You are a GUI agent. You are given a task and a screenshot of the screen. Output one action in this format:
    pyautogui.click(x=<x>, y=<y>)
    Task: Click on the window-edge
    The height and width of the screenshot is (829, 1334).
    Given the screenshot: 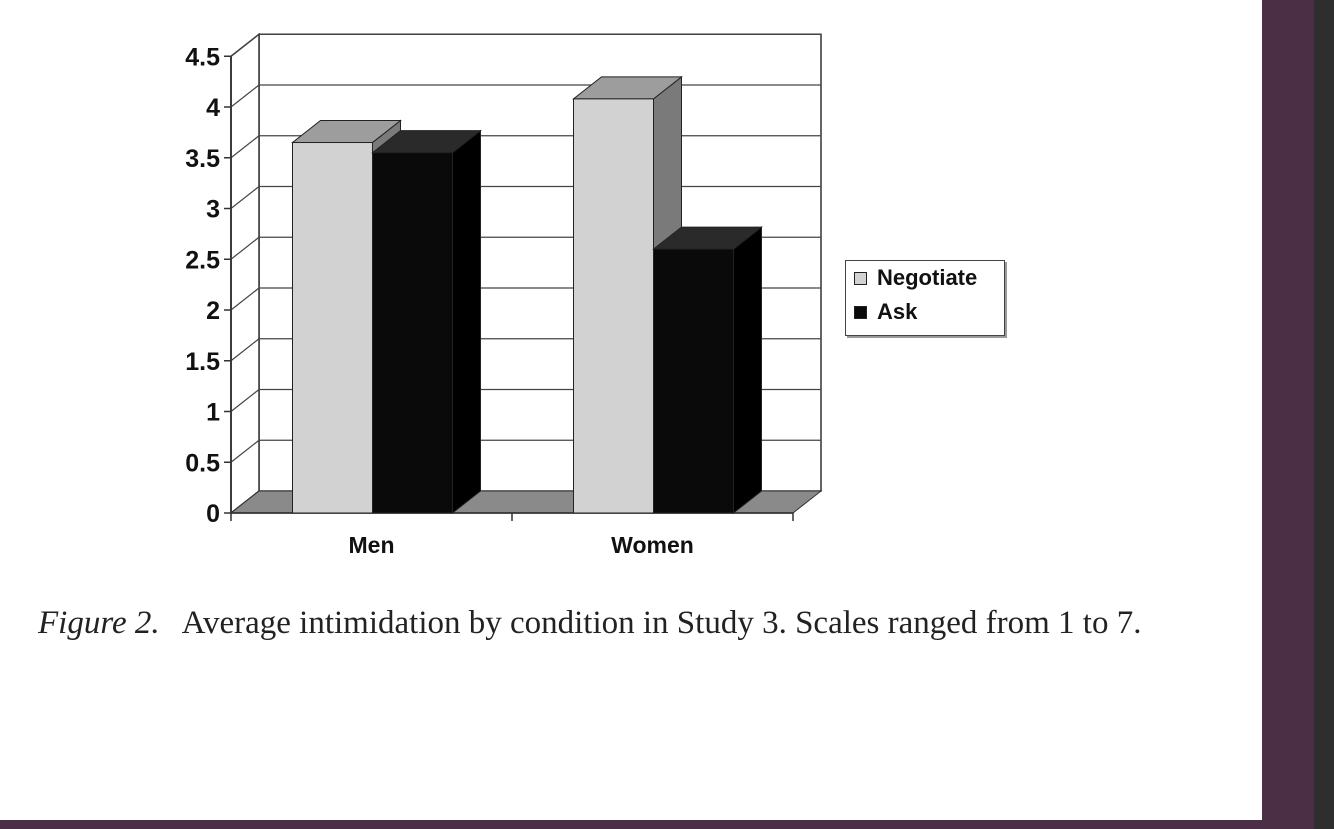 What is the action you would take?
    pyautogui.click(x=1324, y=414)
    